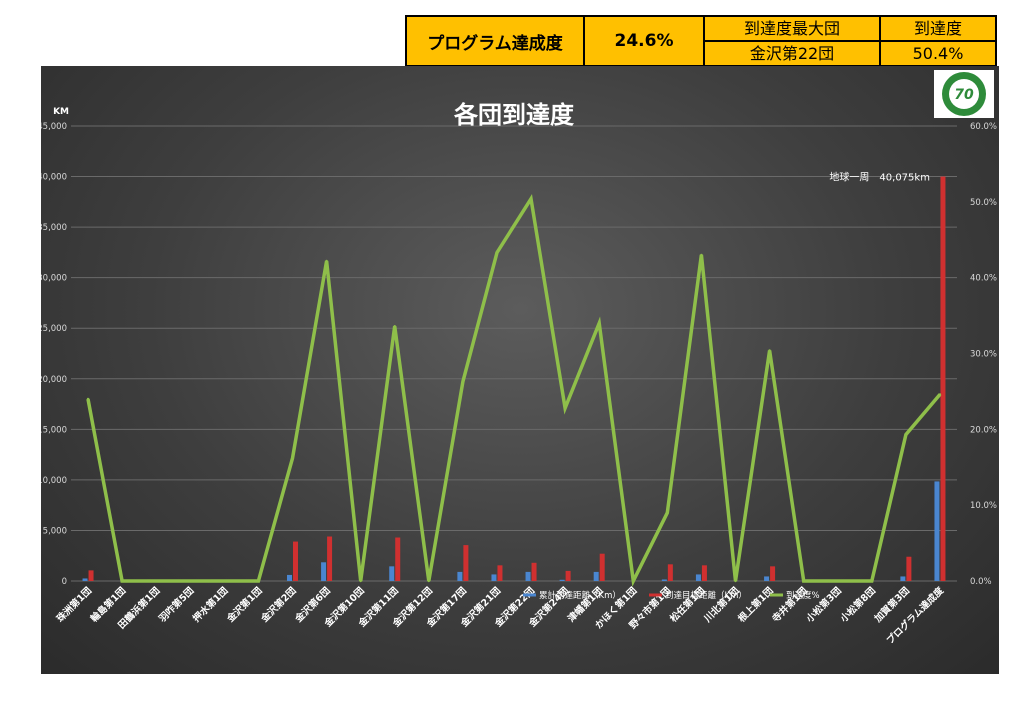 This screenshot has height=724, width=1024. I want to click on x-tick-label: 珠洲第1団, so click(74, 605).